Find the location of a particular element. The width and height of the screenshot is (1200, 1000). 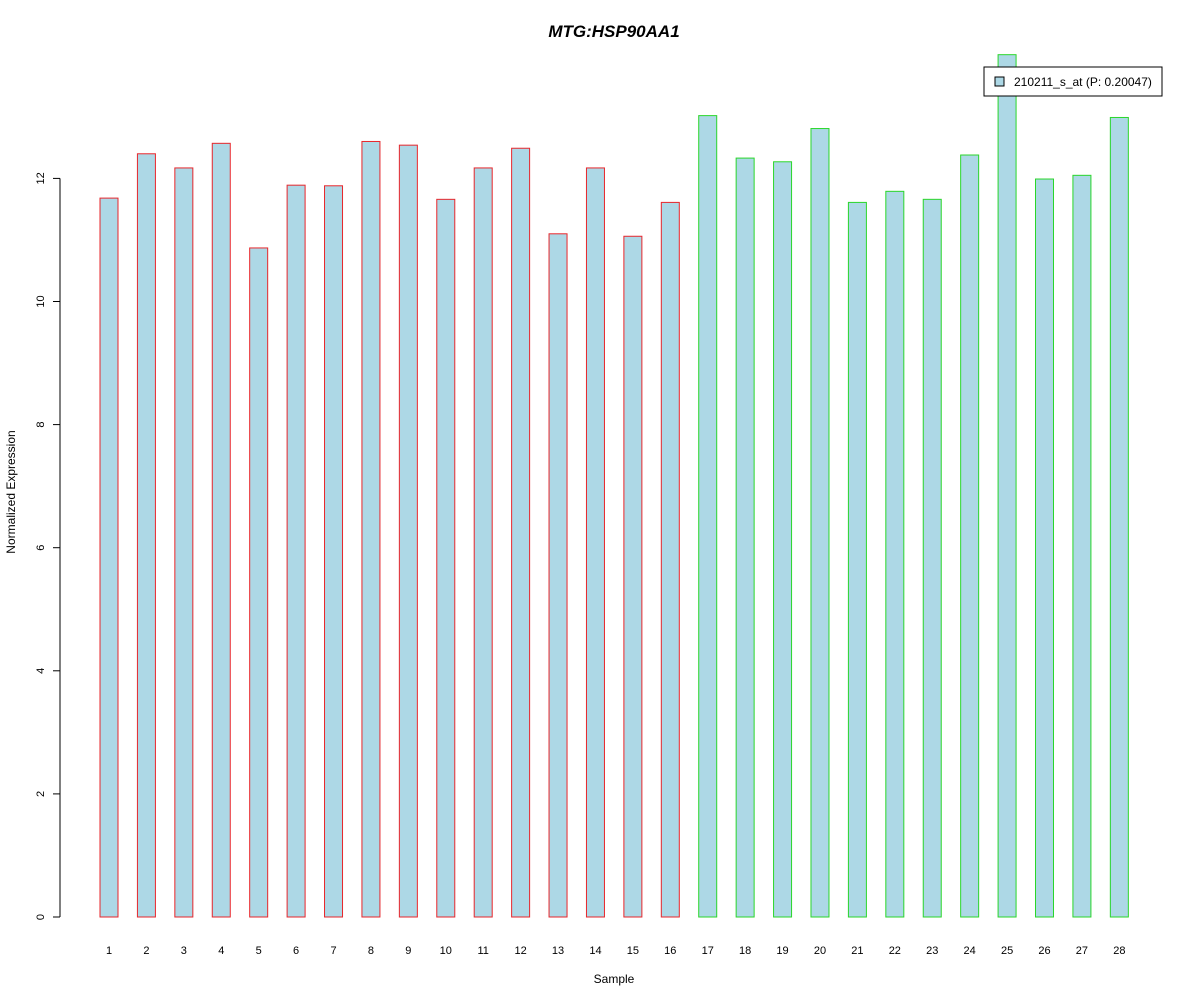

x-tick-label-25: 25 is located at coordinates (1007, 951).